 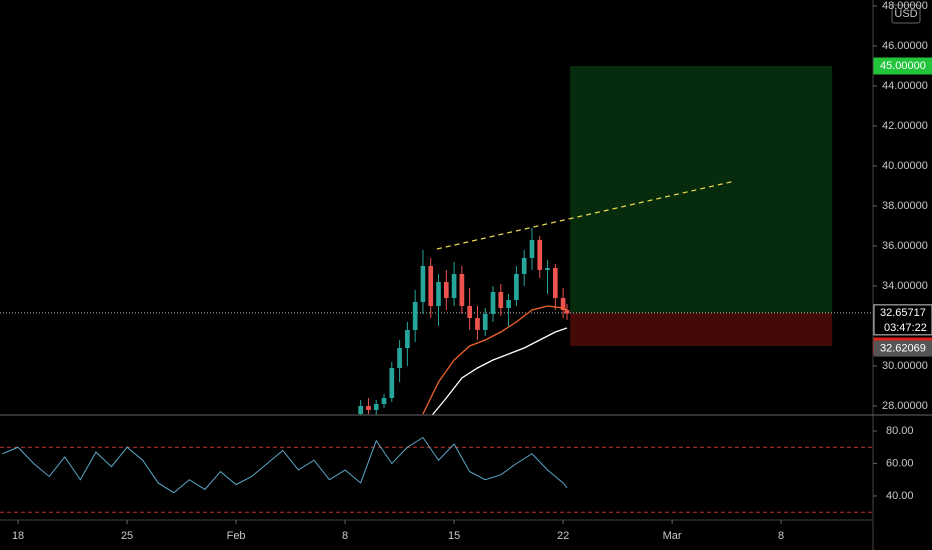 I want to click on rsi-line, so click(x=285, y=465).